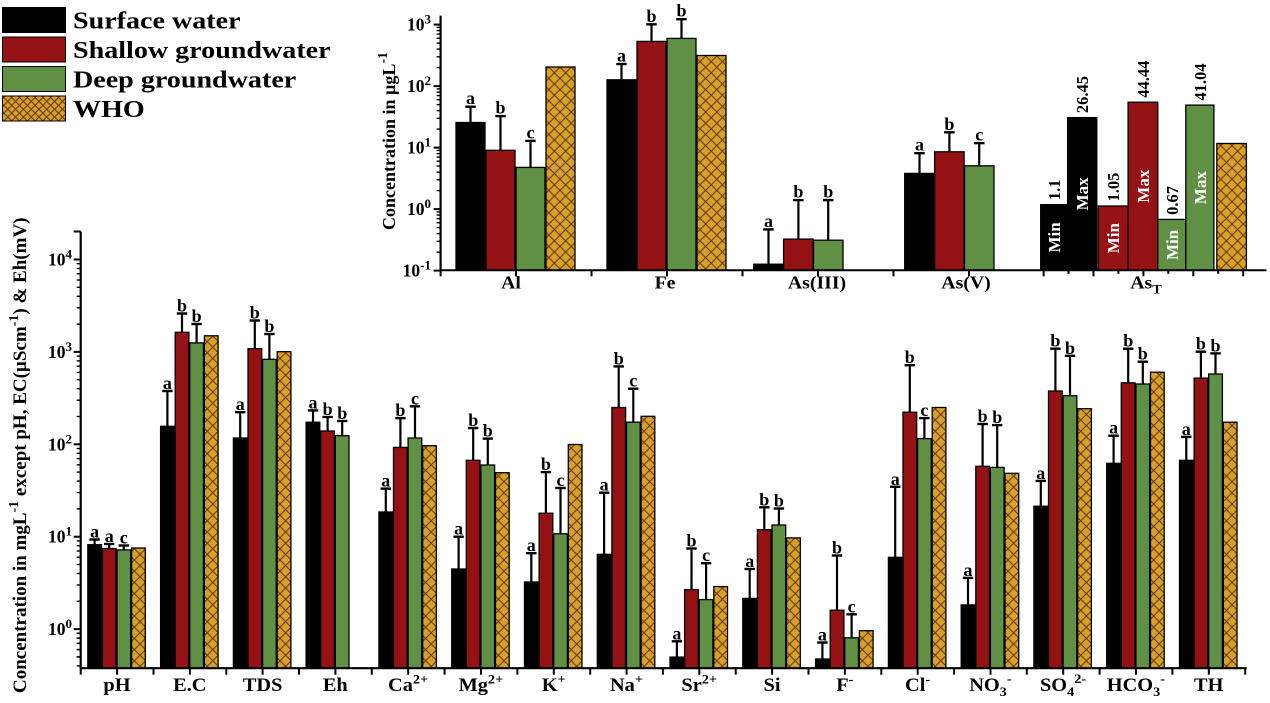 Image resolution: width=1270 pixels, height=703 pixels. Describe the element at coordinates (1200, 81) in the screenshot. I see `svg-text: 41.04` at that location.